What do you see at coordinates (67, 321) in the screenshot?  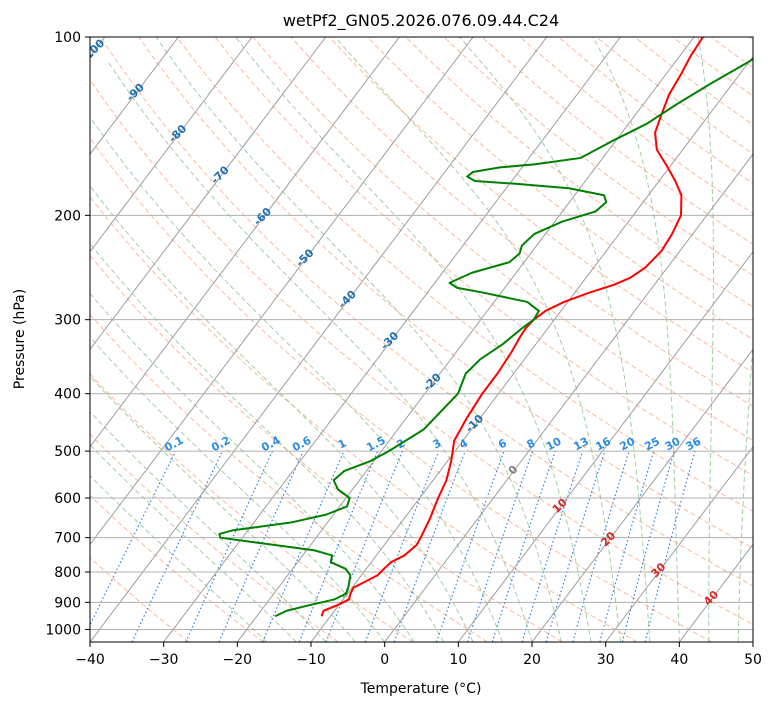 I see `y-tick-label: 300` at bounding box center [67, 321].